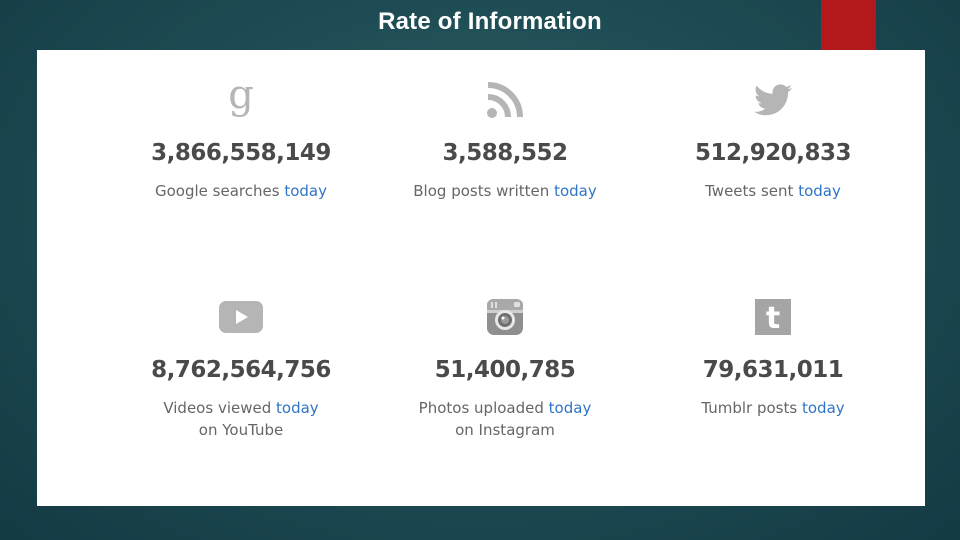 This screenshot has width=960, height=540. I want to click on tumblr-icon: t, so click(773, 317).